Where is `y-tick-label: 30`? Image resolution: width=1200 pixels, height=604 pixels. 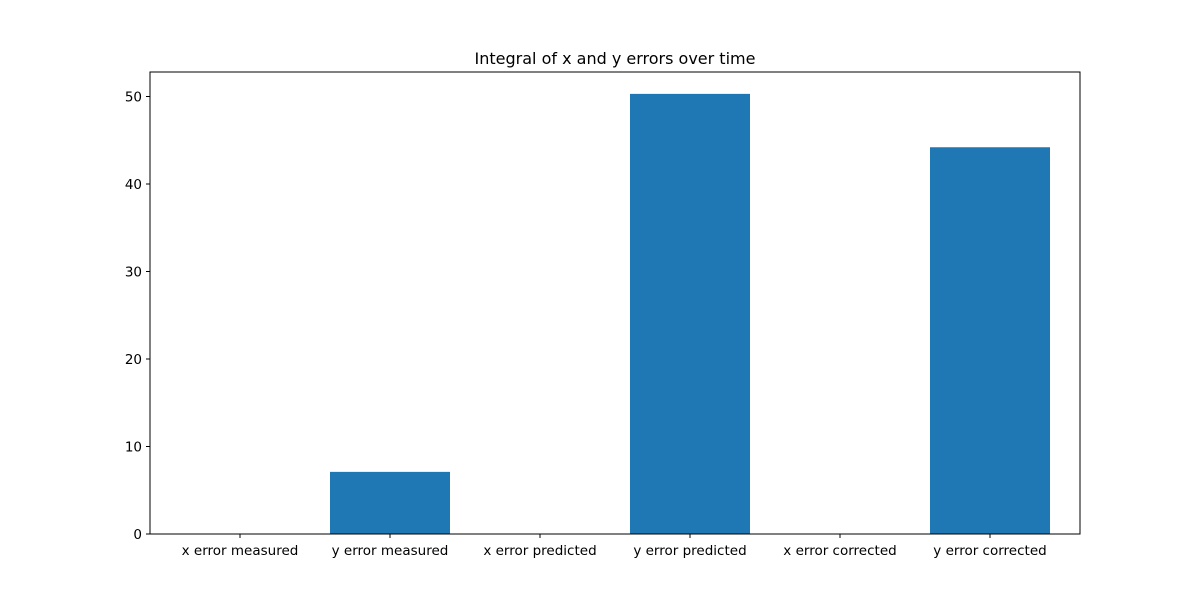
y-tick-label: 30 is located at coordinates (133, 273).